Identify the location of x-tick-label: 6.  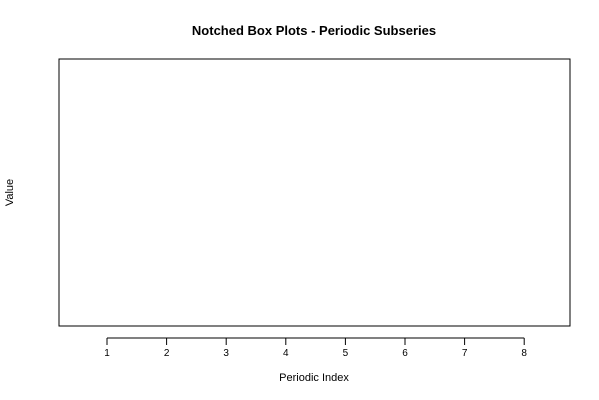
(405, 353).